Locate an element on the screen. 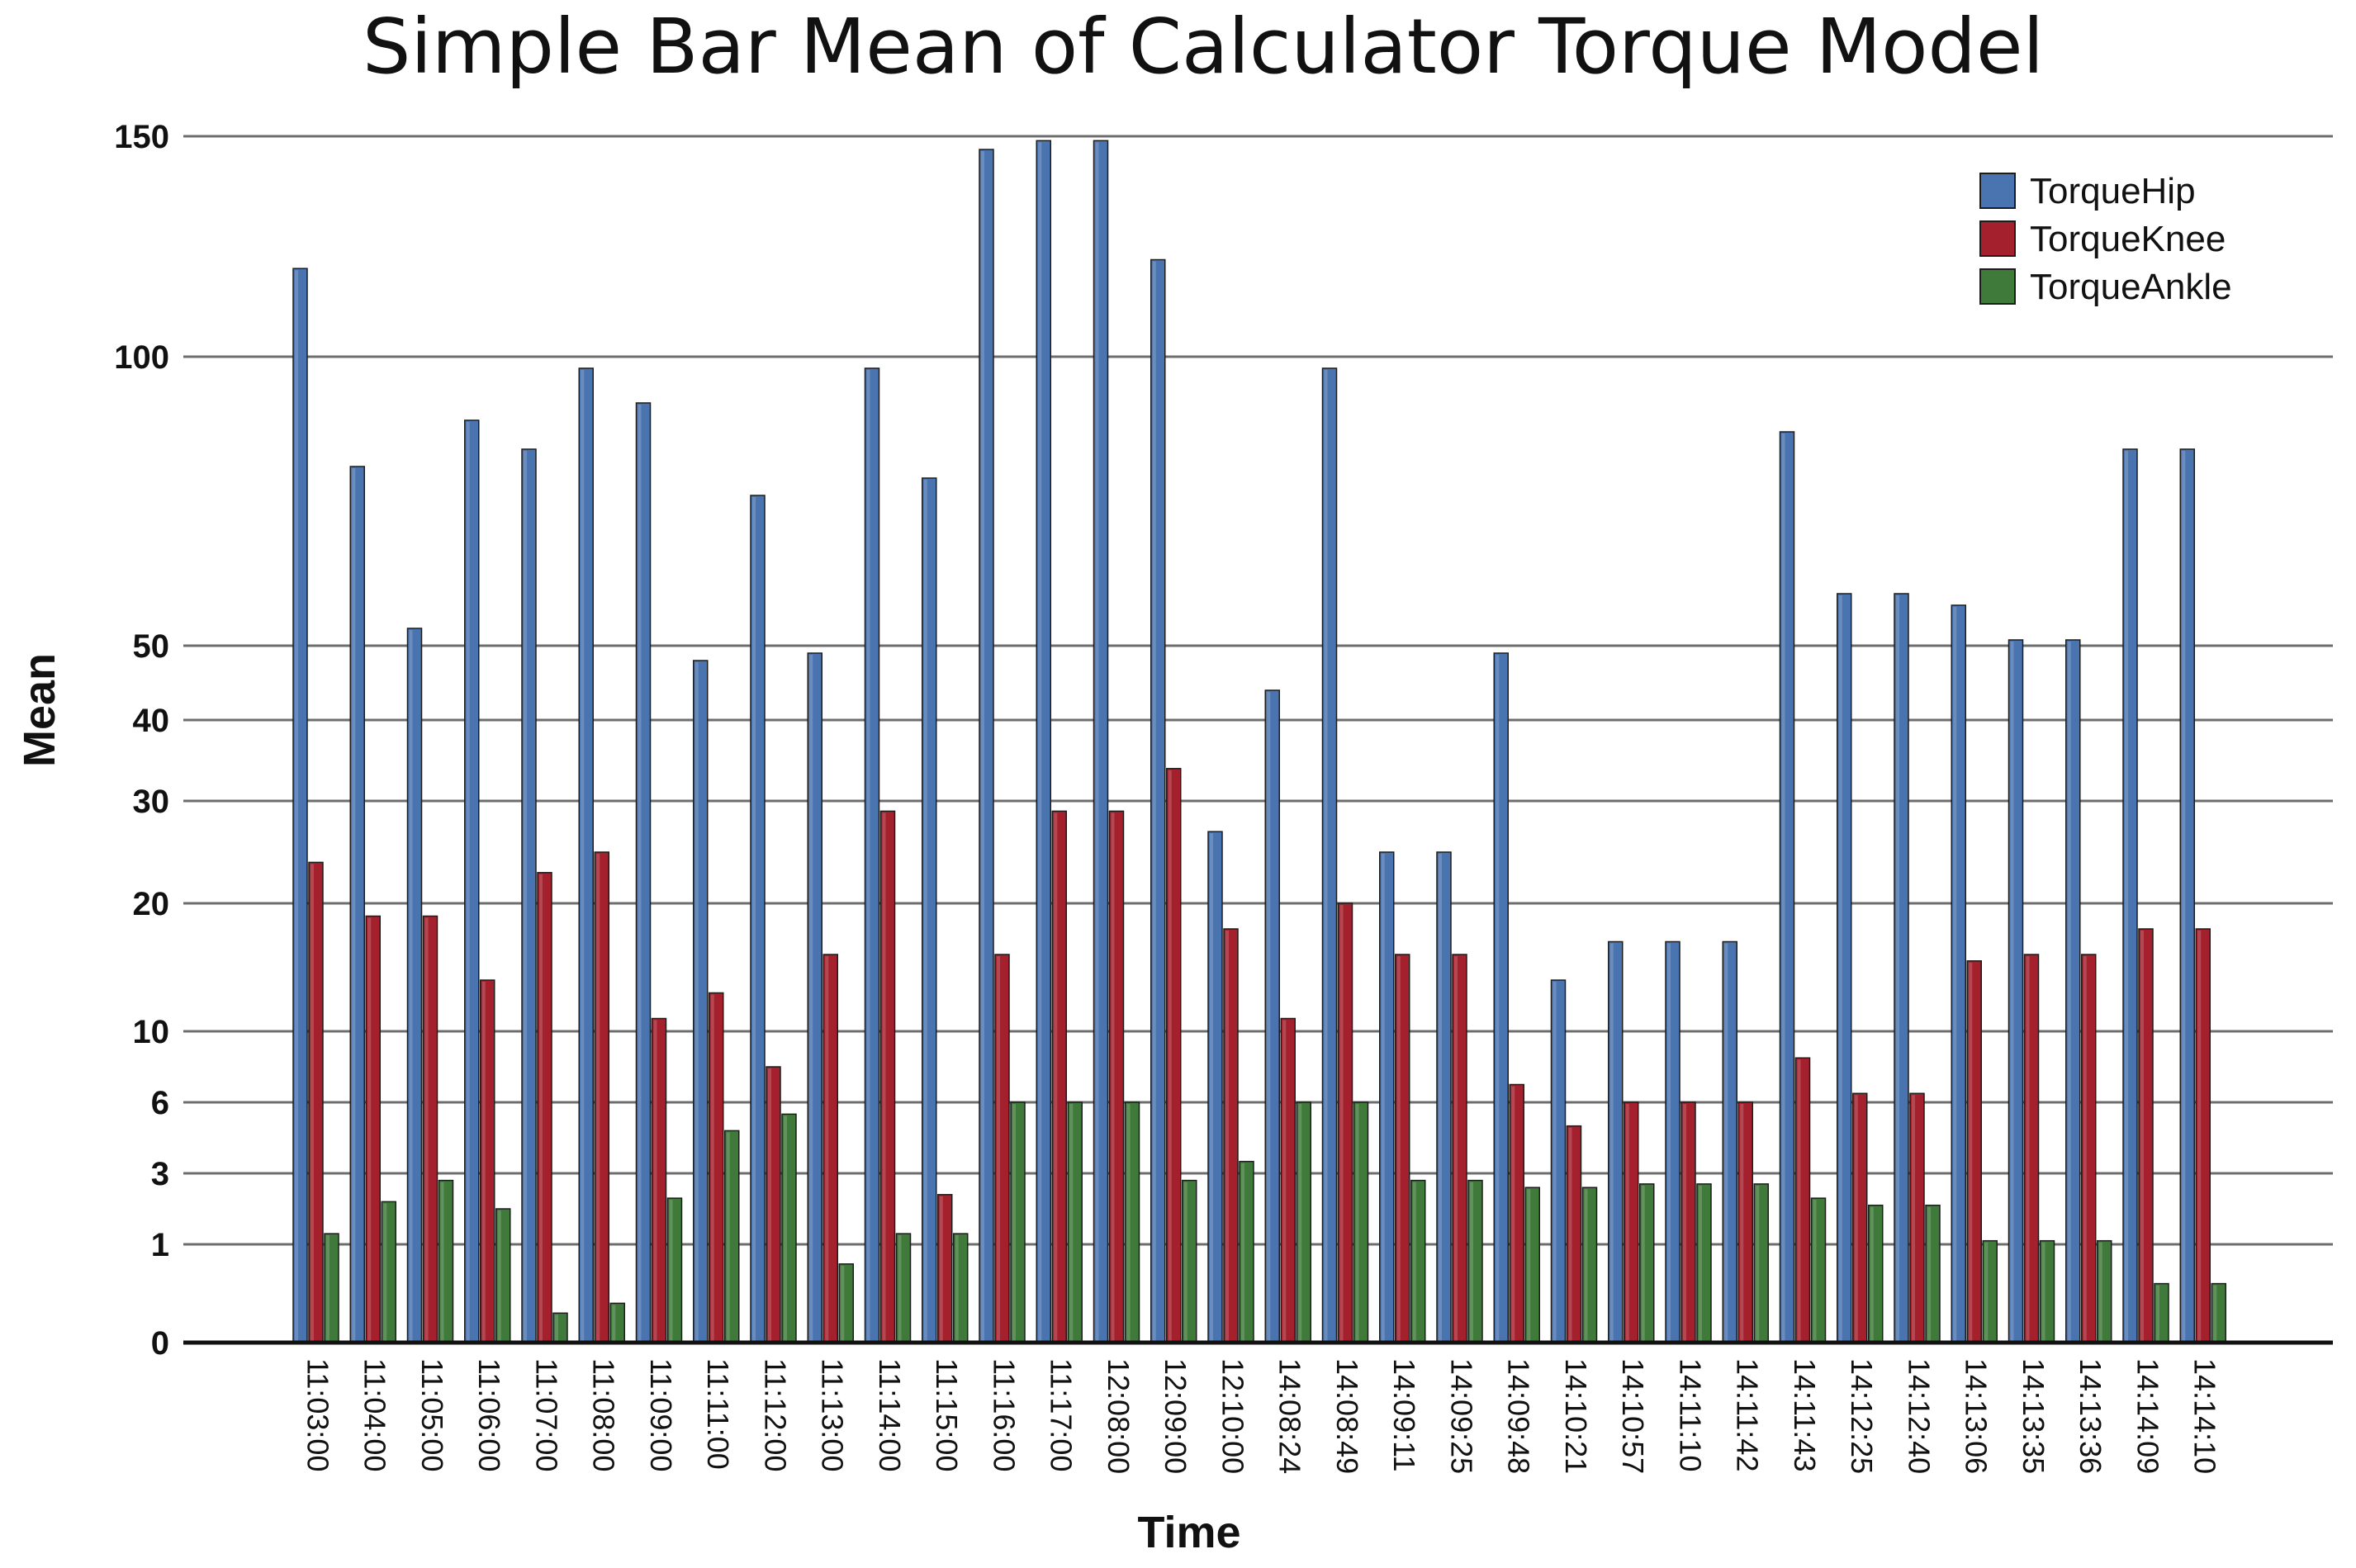 The width and height of the screenshot is (2356, 1568). y-axis-ticks: 0 1 3 6 10 20 30 40 50 100 150 is located at coordinates (141, 740).